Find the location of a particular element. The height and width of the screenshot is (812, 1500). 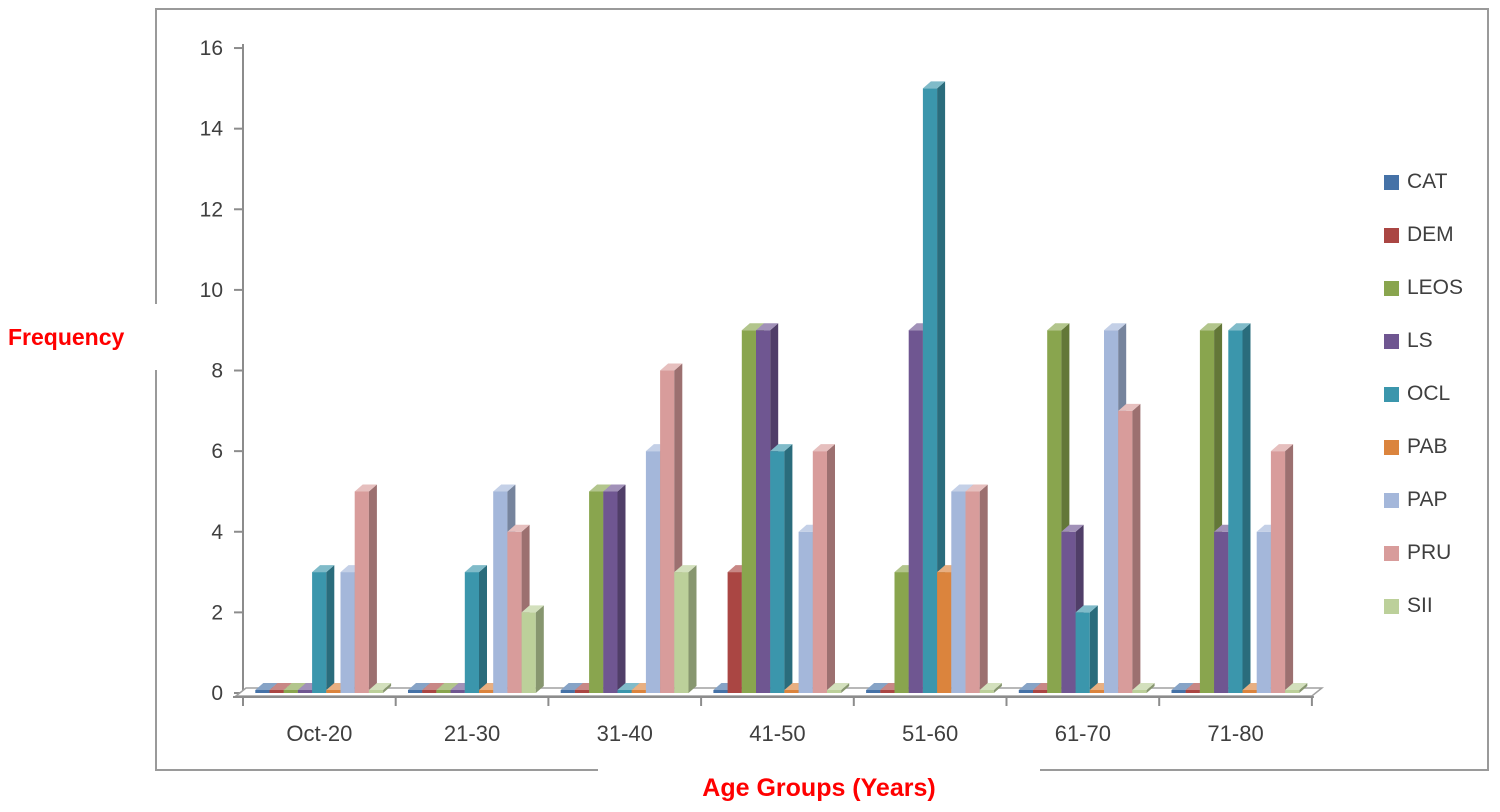

legend-item-pru: PRU is located at coordinates (1417, 553).